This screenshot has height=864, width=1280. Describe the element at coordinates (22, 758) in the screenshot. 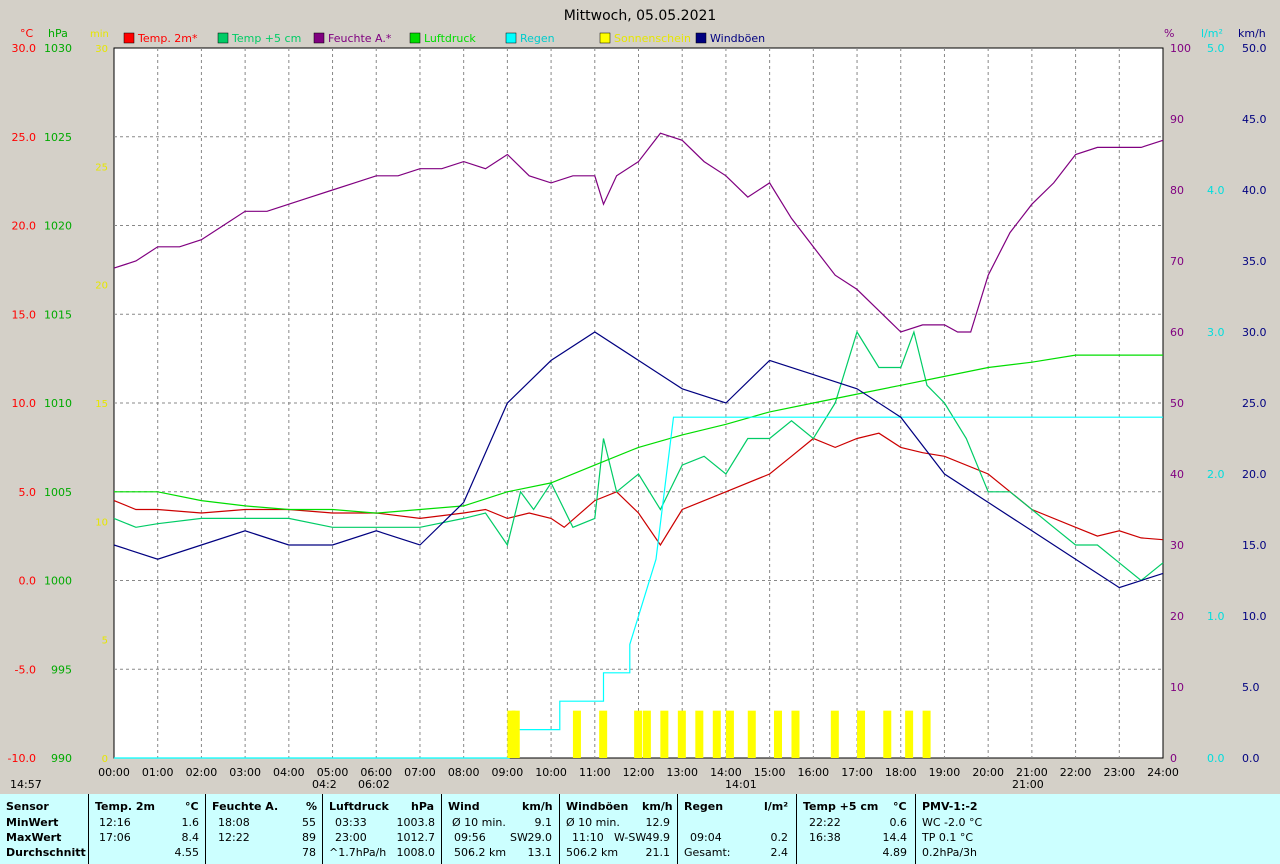

I see `axis-tick-label: -10.0` at that location.